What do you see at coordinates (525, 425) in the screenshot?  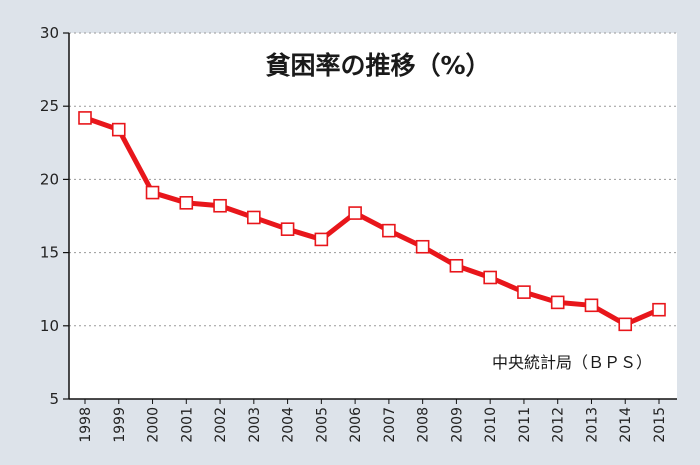 I see `x-tick-label: 2011` at bounding box center [525, 425].